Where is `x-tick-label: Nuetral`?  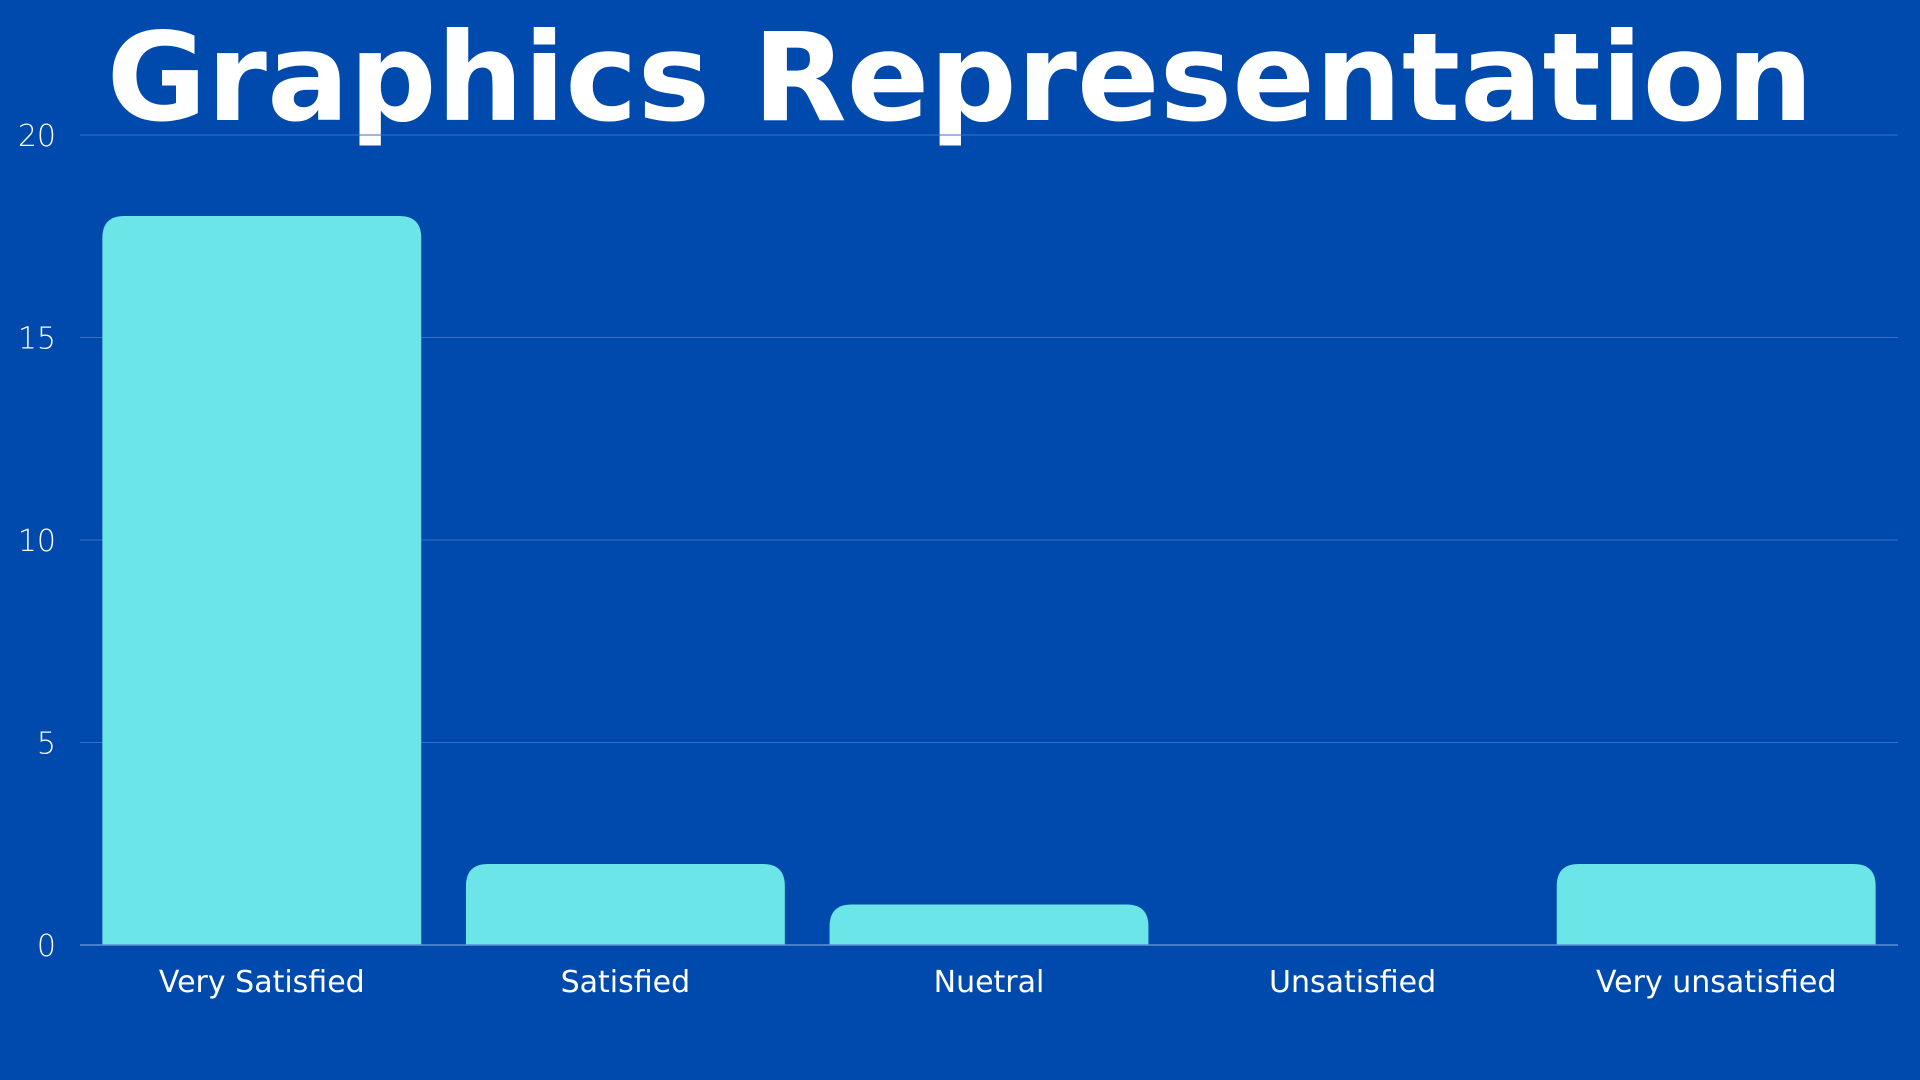 x-tick-label: Nuetral is located at coordinates (989, 982).